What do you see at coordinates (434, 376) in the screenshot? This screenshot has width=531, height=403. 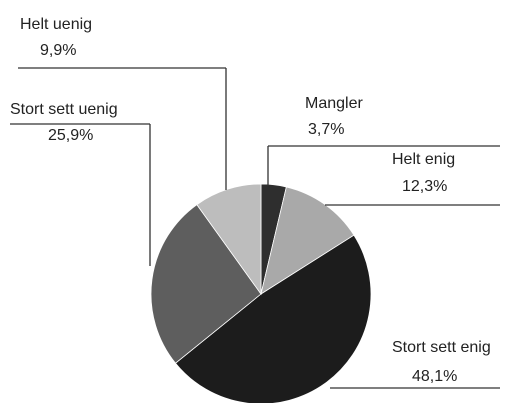 I see `value-label: 48,1%` at bounding box center [434, 376].